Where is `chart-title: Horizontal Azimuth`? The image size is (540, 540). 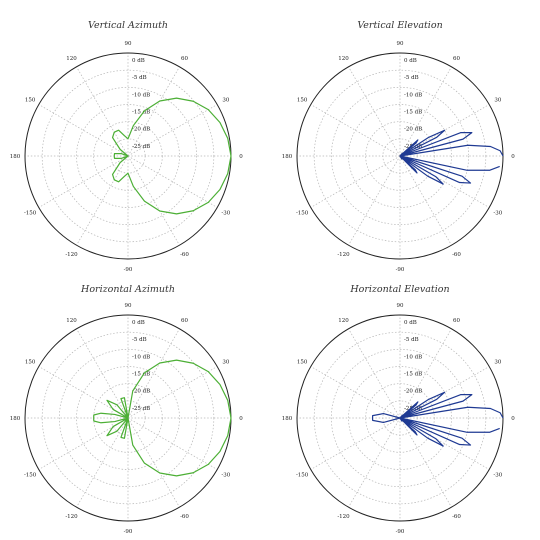 chart-title: Horizontal Azimuth is located at coordinates (127, 289).